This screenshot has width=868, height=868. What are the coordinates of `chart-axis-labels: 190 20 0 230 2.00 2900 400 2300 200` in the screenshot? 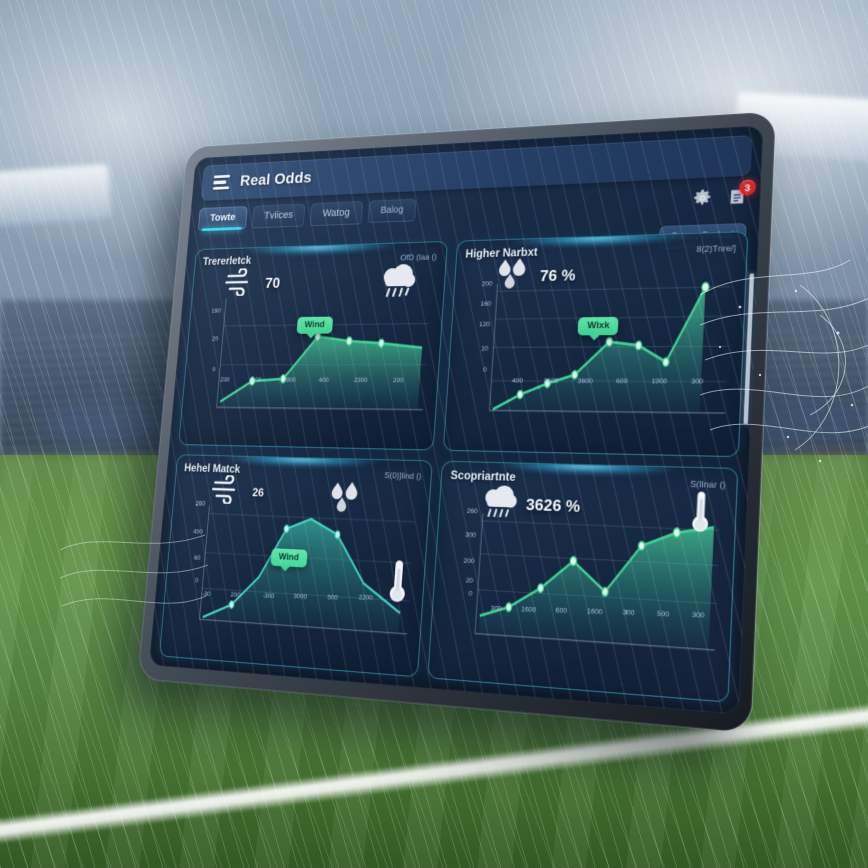 It's located at (307, 346).